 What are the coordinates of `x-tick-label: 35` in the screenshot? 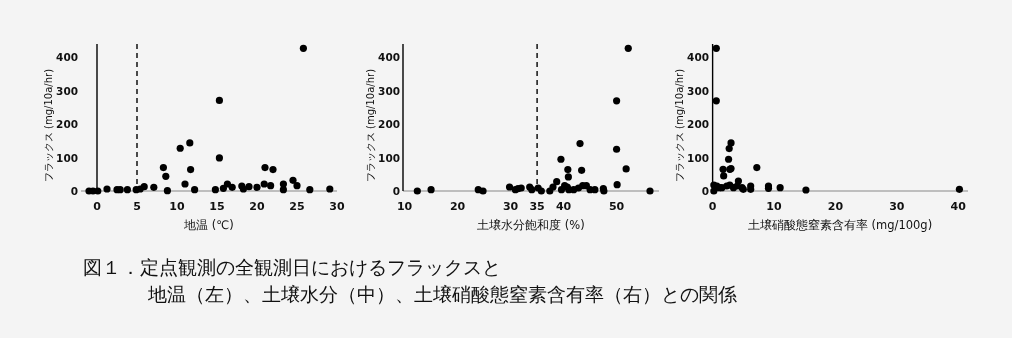 It's located at (537, 206).